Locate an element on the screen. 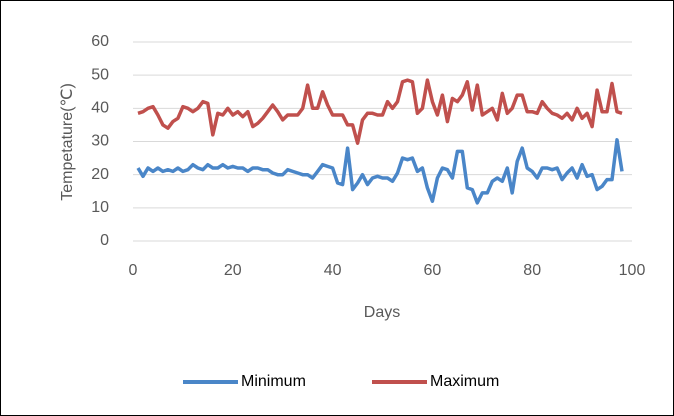 Image resolution: width=674 pixels, height=416 pixels. y-axis-label: Tempetature(℃) is located at coordinates (67, 142).